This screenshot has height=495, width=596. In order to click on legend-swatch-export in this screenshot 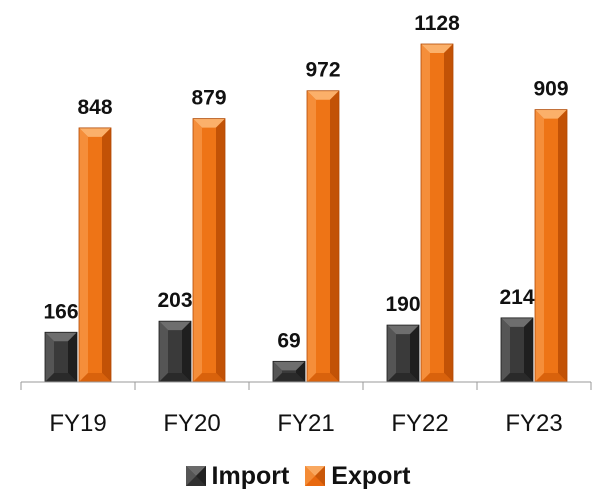, I will do `click(315, 476)`.